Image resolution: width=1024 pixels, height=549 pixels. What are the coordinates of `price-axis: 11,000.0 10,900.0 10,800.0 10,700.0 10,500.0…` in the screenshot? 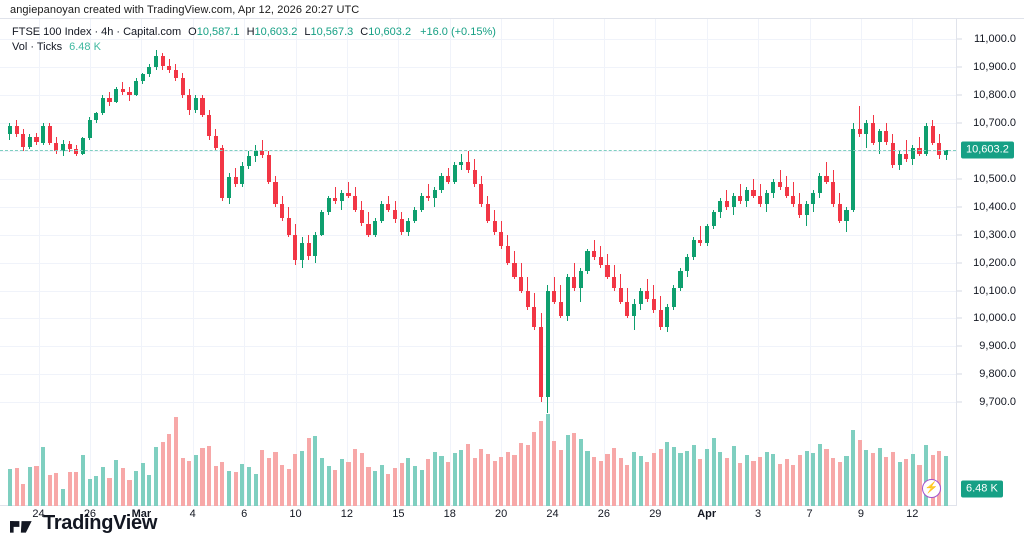 It's located at (990, 262).